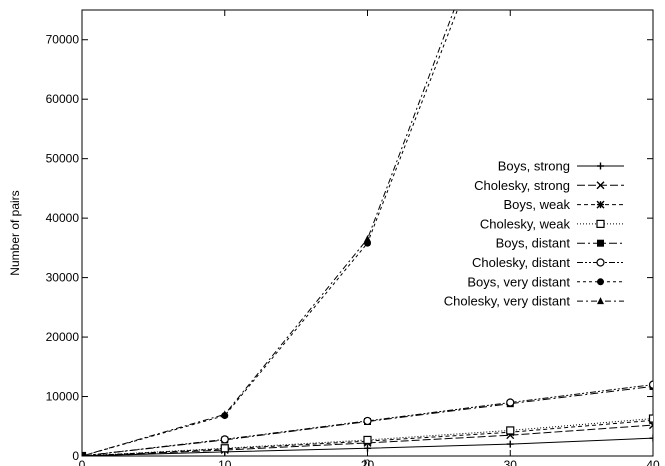  What do you see at coordinates (525, 223) in the screenshot?
I see `legend-label: Cholesky, weak` at bounding box center [525, 223].